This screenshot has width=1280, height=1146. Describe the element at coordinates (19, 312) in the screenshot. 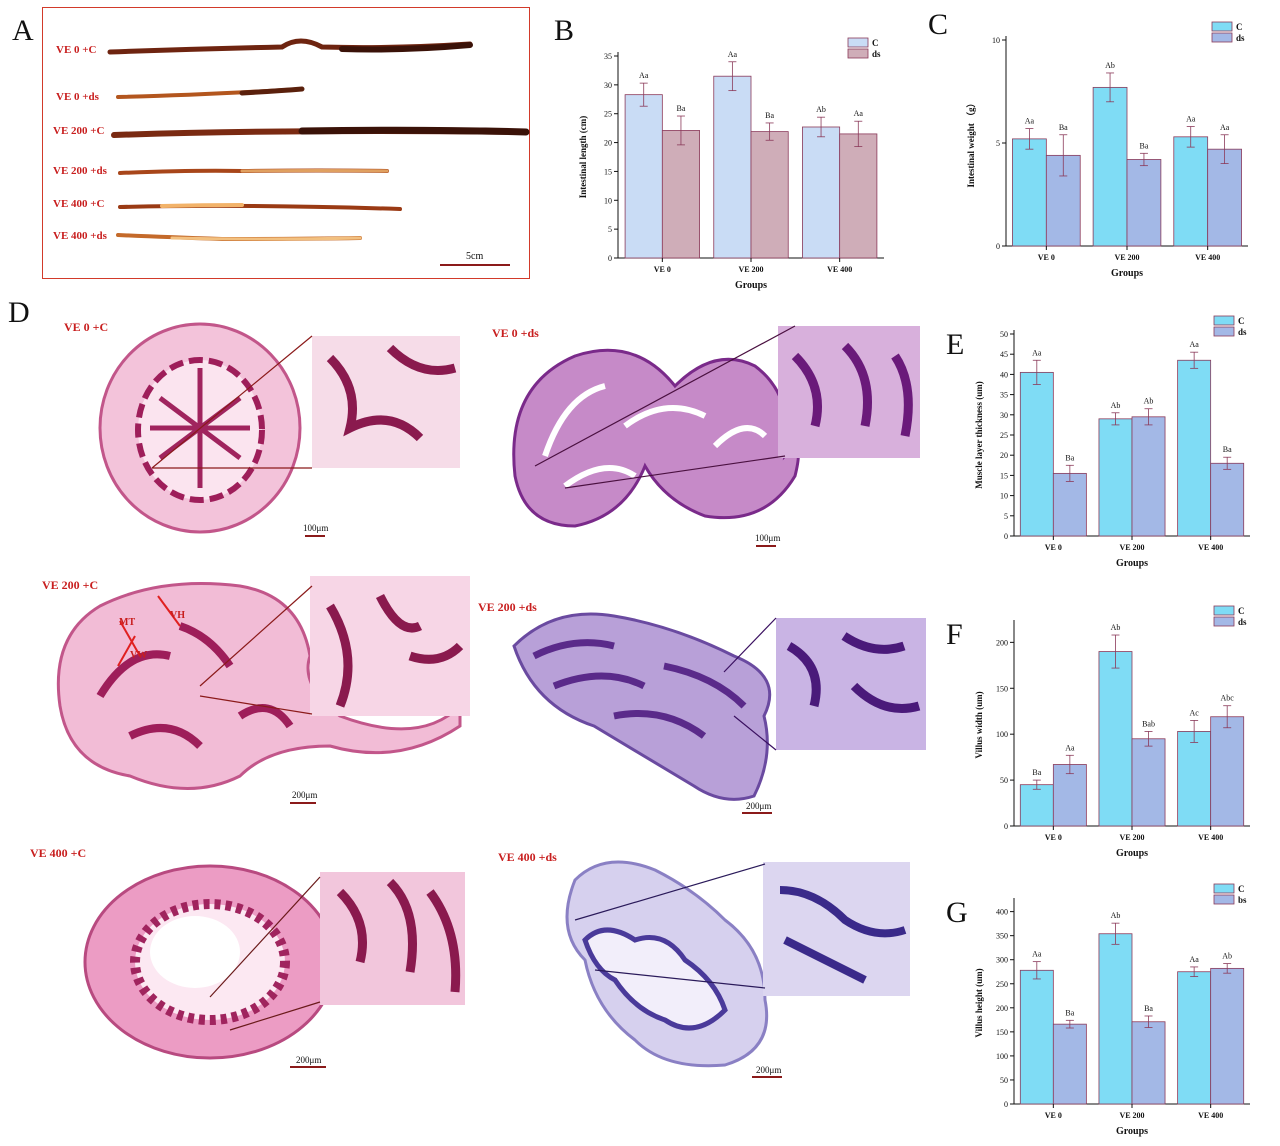

I see `panel-label-d: D` at that location.